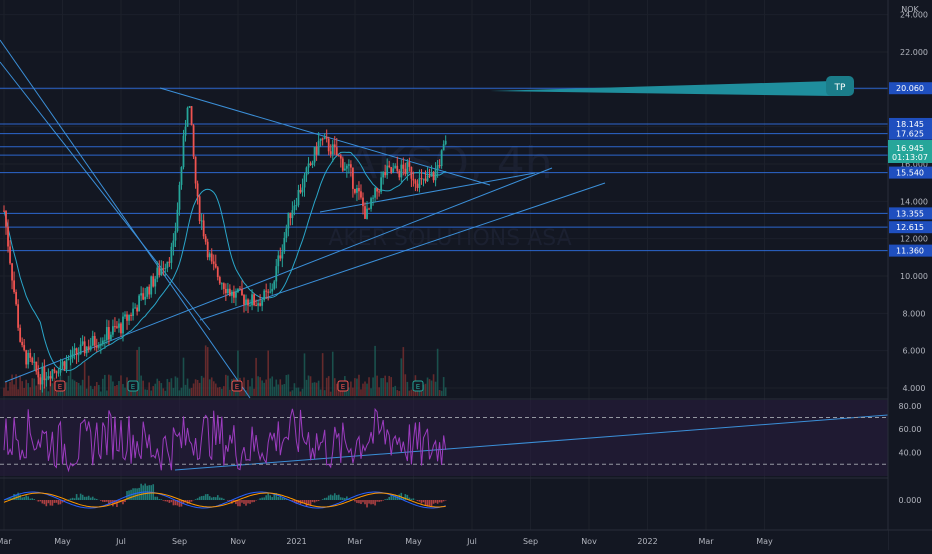  I want to click on level-price-label: 11.360, so click(910, 251).